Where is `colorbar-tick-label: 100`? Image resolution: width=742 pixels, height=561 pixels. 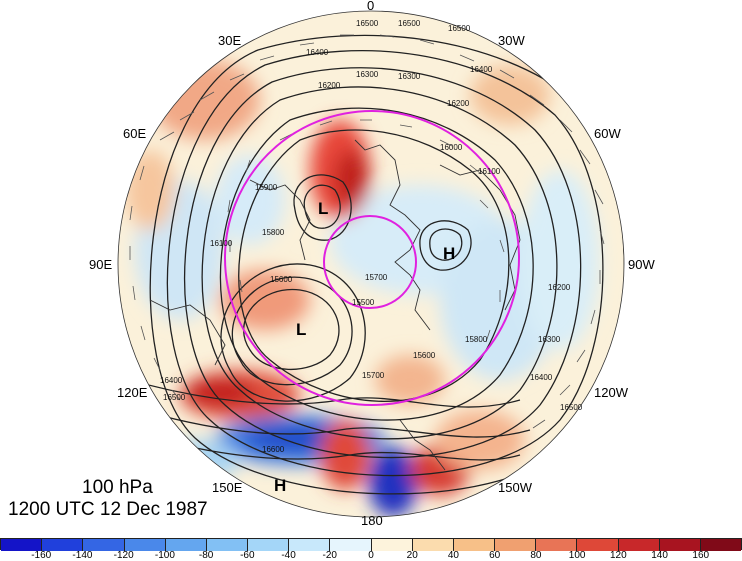 colorbar-tick-label: 100 is located at coordinates (577, 555).